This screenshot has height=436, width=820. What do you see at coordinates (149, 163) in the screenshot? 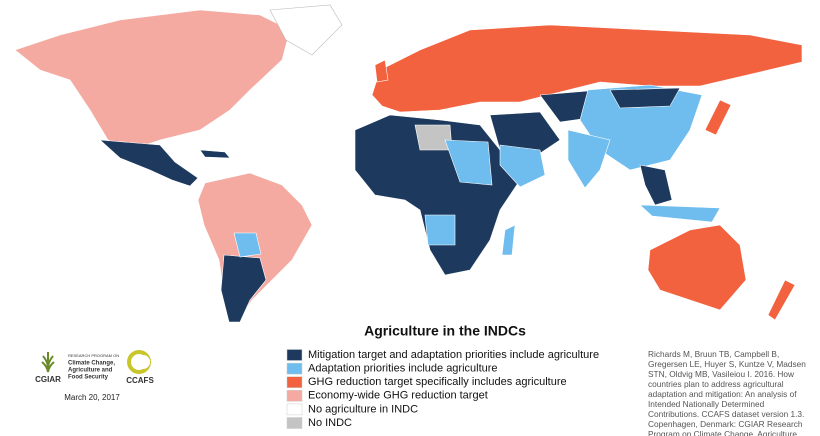
I see `mexico` at bounding box center [149, 163].